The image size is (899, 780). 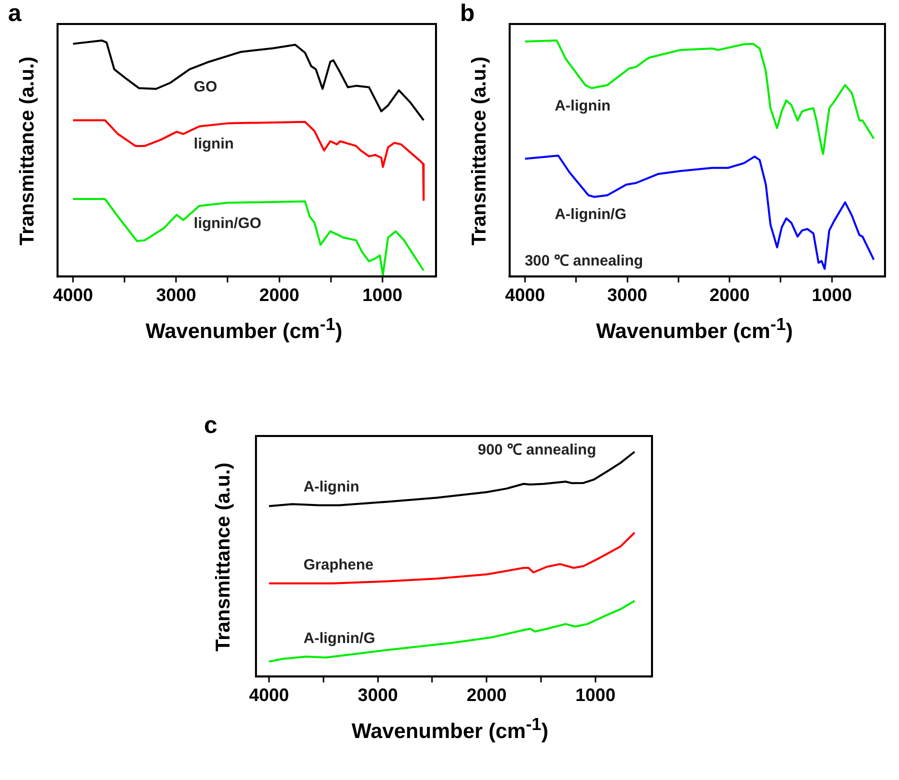 What do you see at coordinates (537, 450) in the screenshot?
I see `annotation: 900 ℃ annealing` at bounding box center [537, 450].